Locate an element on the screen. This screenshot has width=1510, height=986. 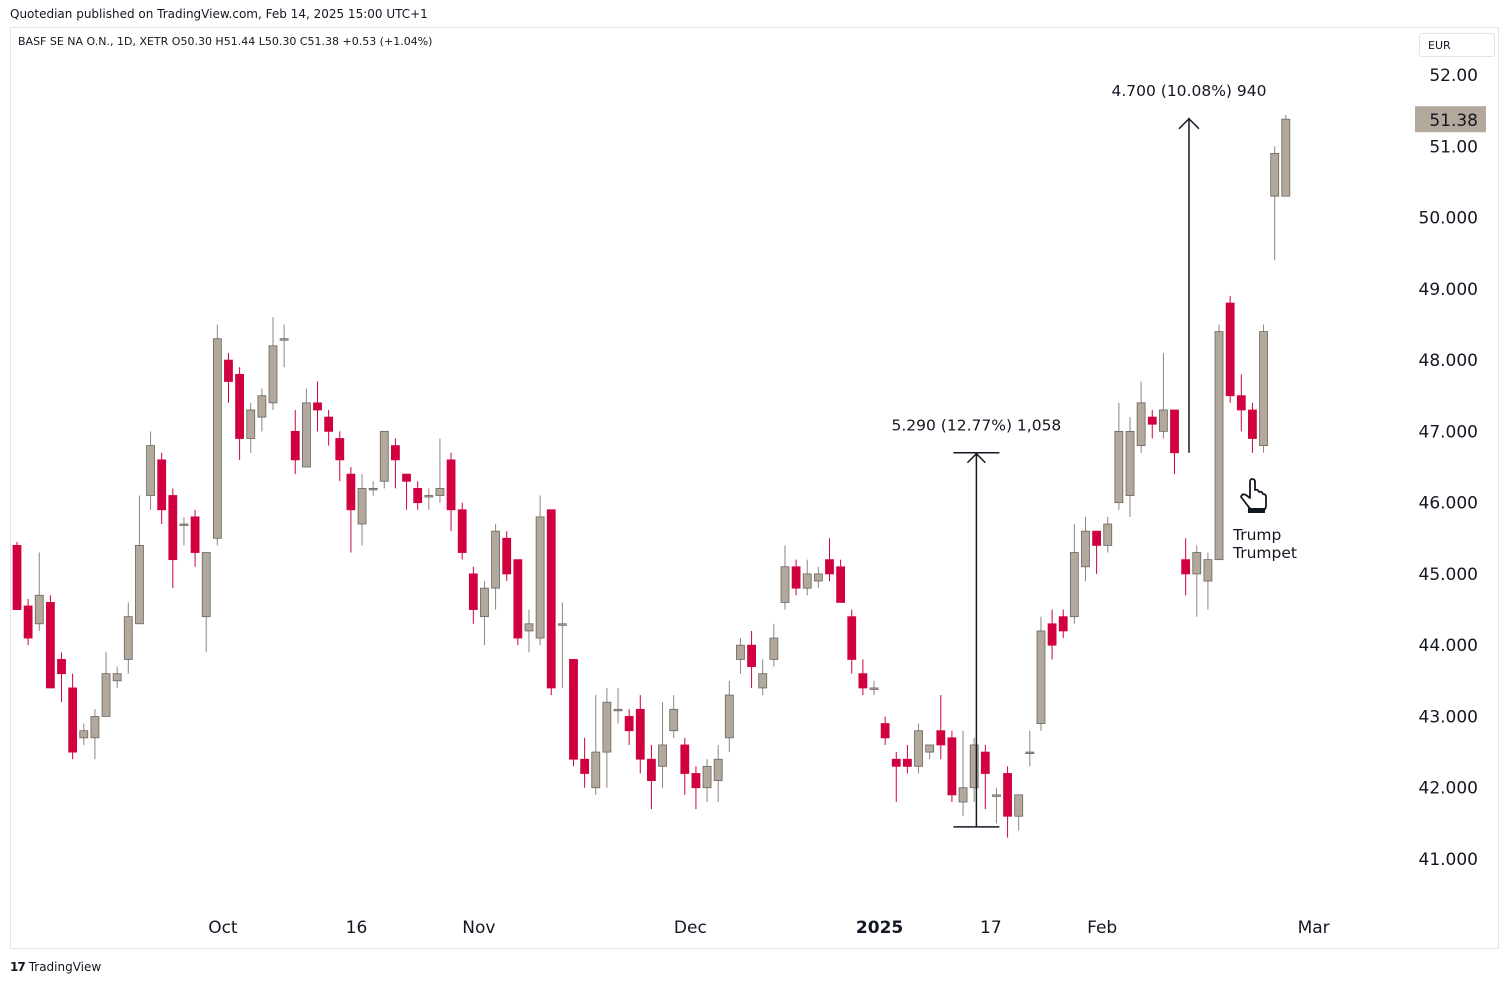
price-tick-label: 48.000 is located at coordinates (1448, 361).